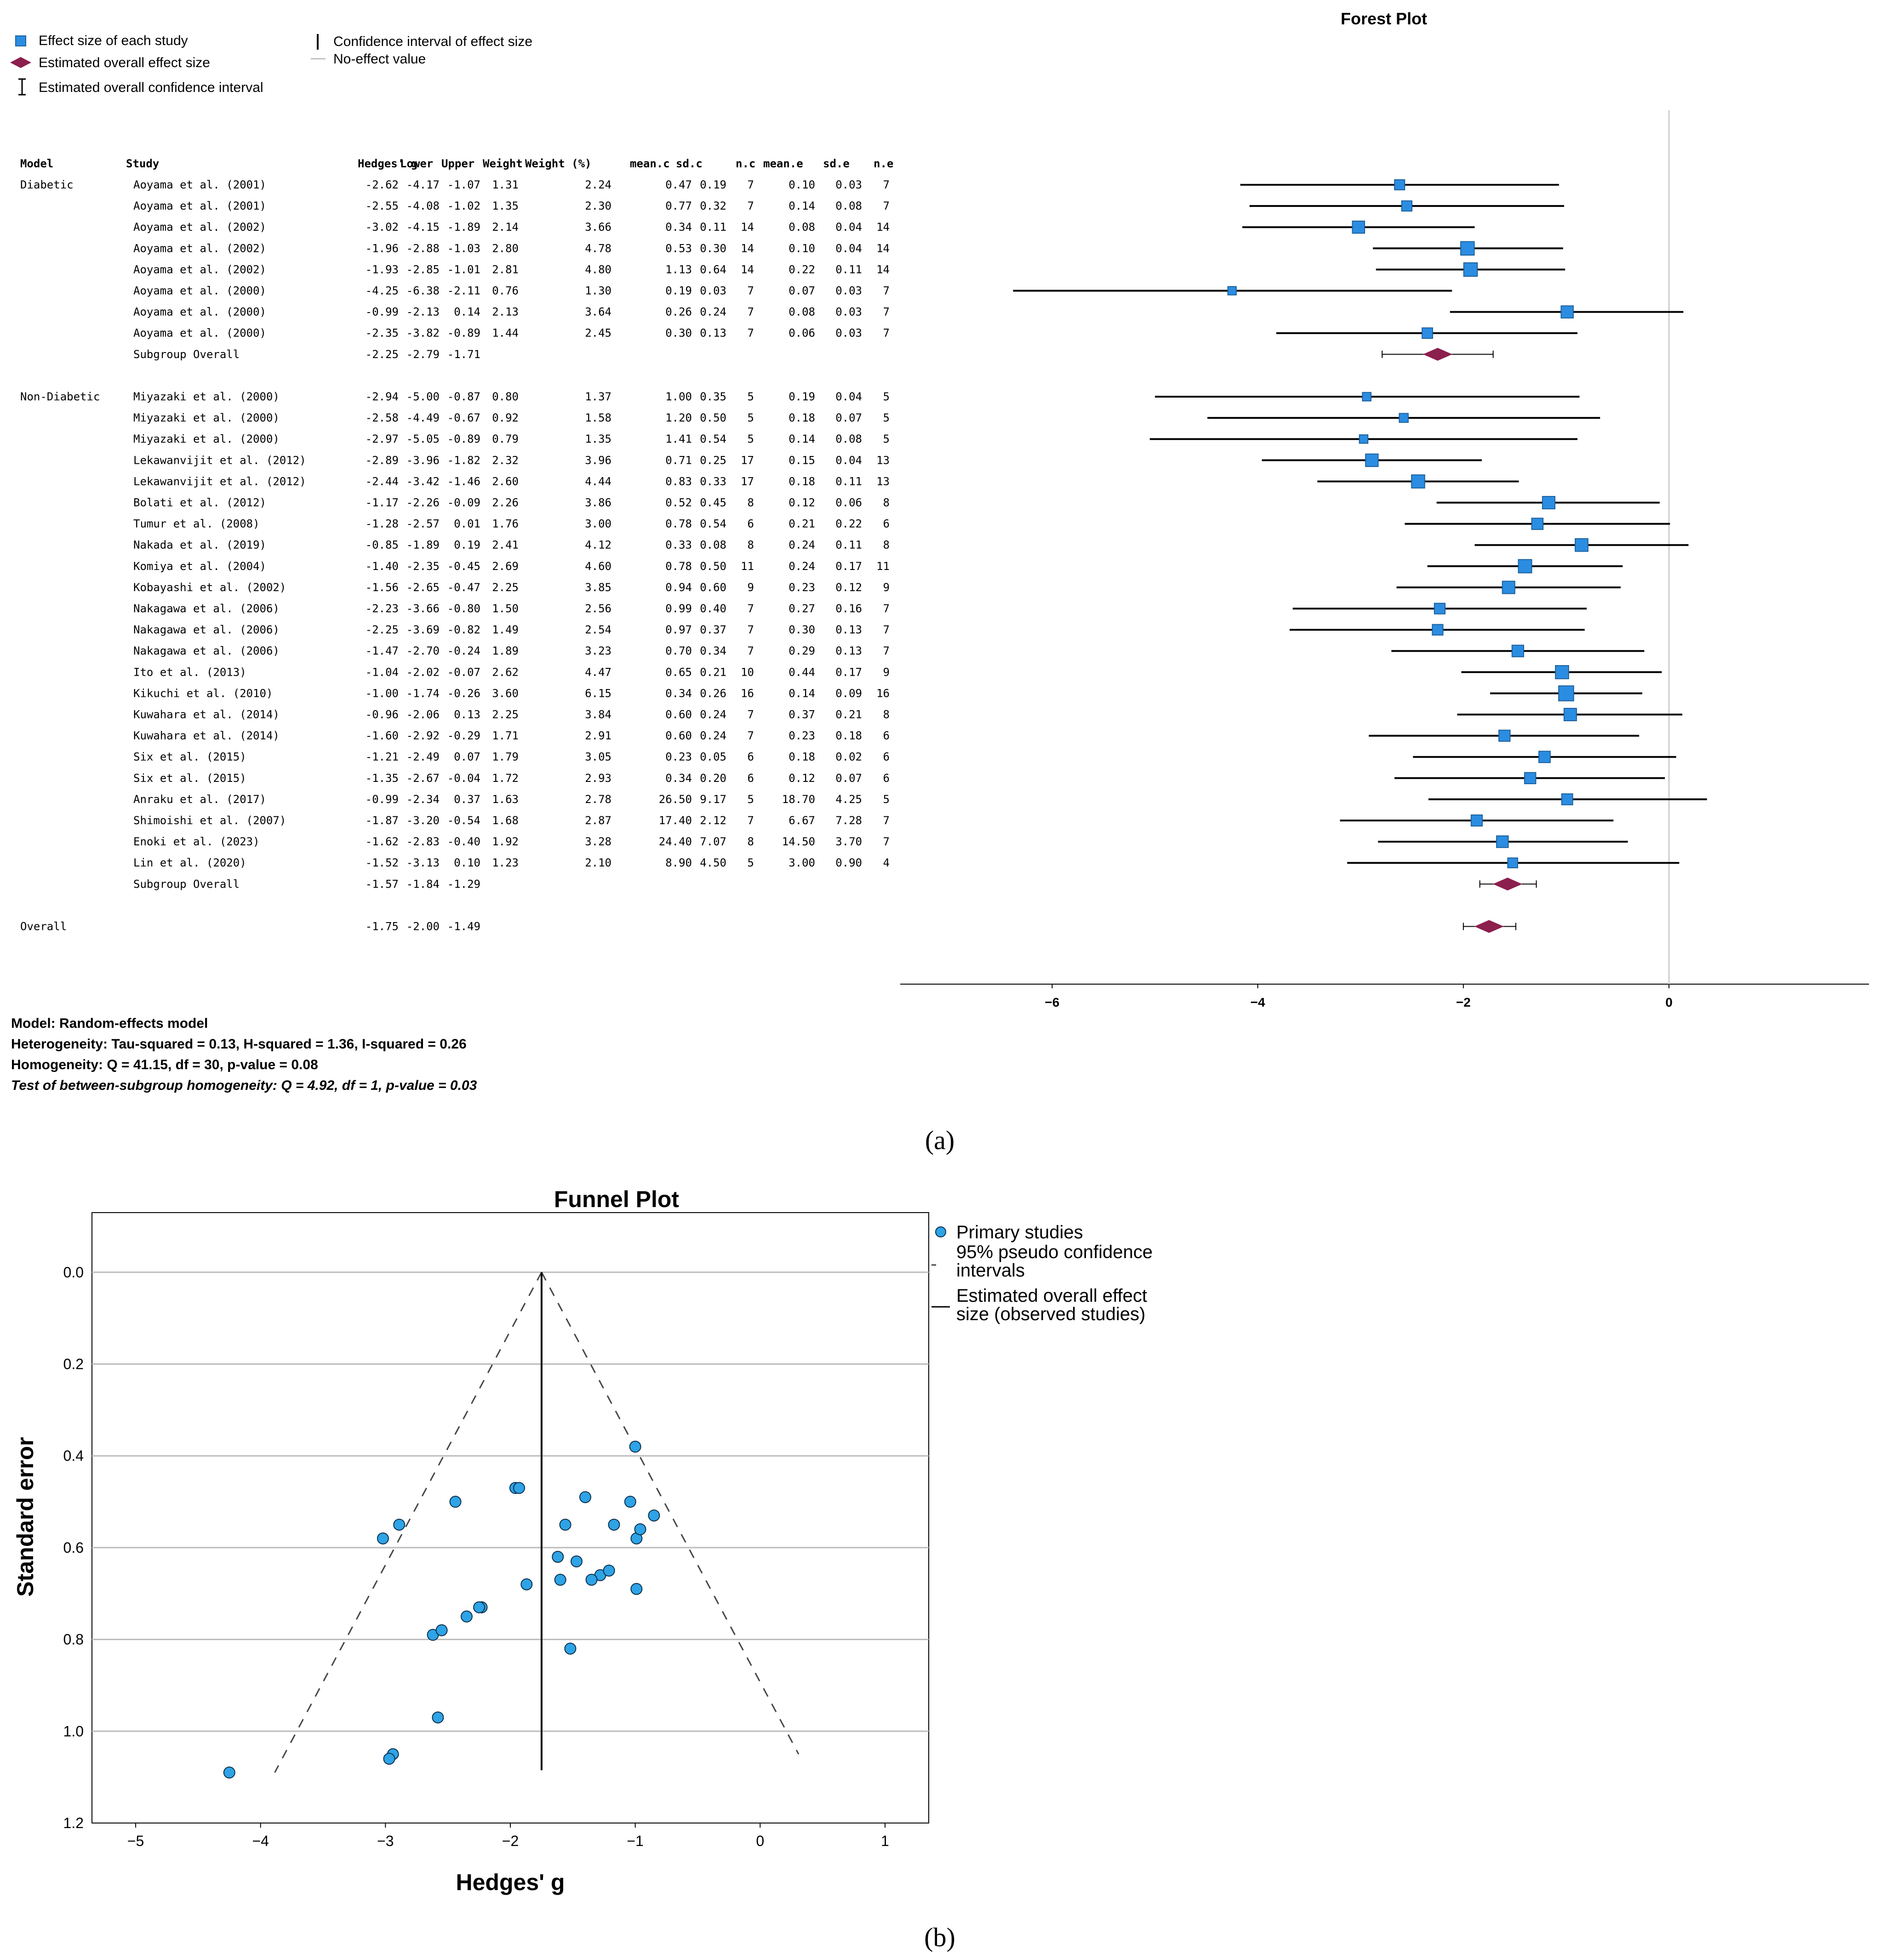  Describe the element at coordinates (802, 587) in the screenshot. I see `cell-value: 0.23` at that location.